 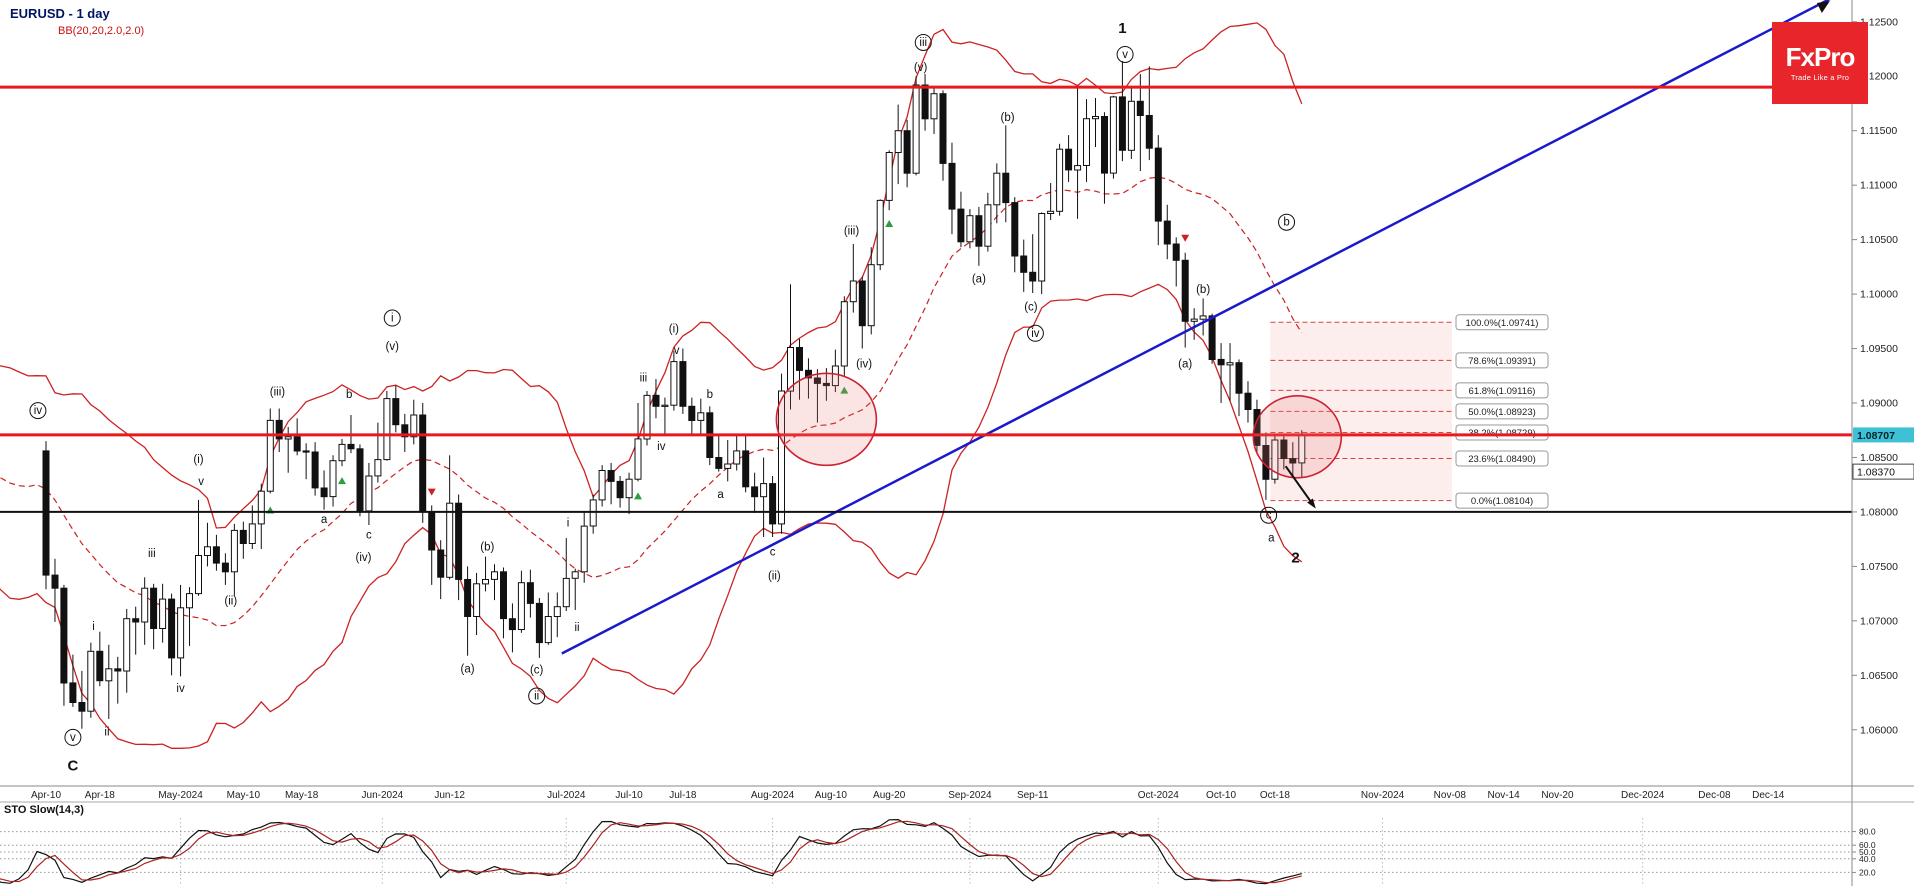 I want to click on time-tick-label: Aug-2024, so click(x=773, y=795).